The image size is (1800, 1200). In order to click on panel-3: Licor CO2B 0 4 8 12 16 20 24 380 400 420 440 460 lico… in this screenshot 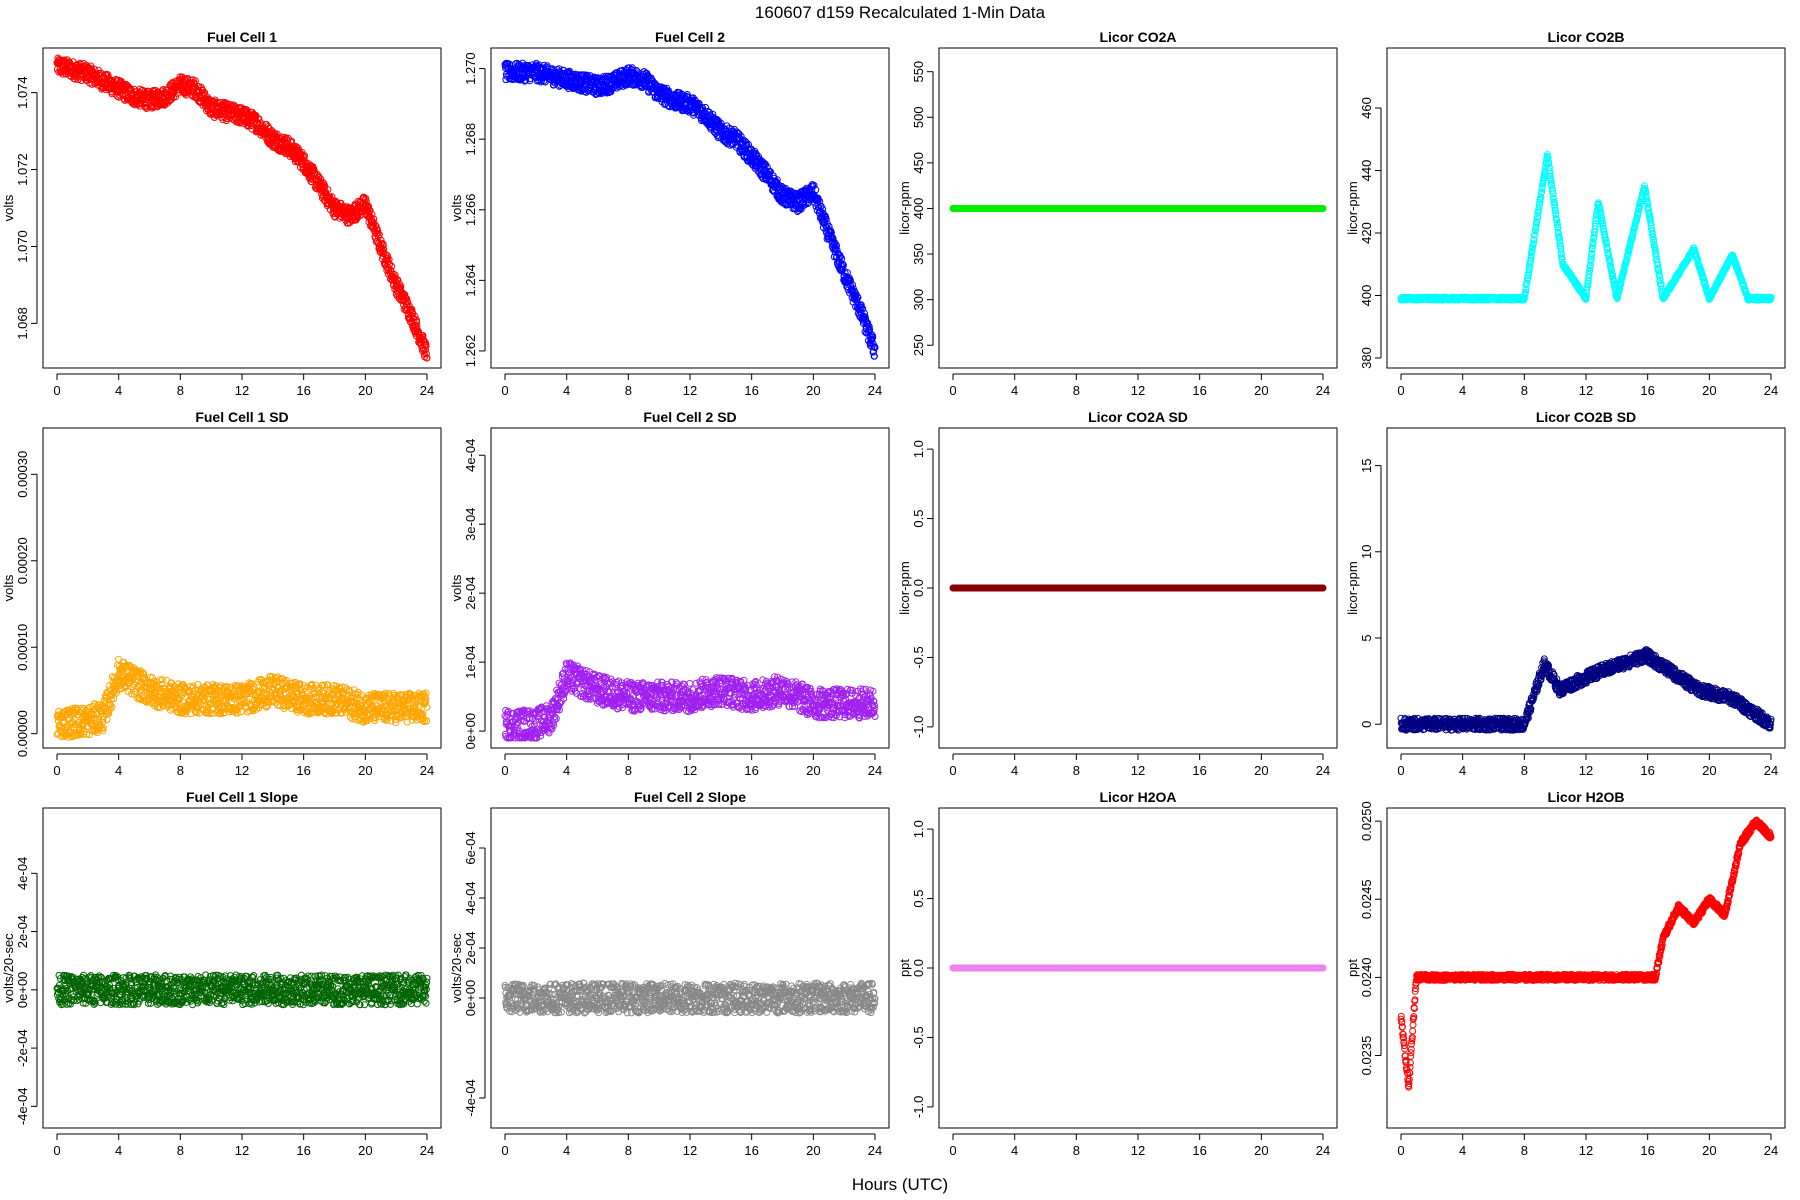, I will do `click(1565, 213)`.